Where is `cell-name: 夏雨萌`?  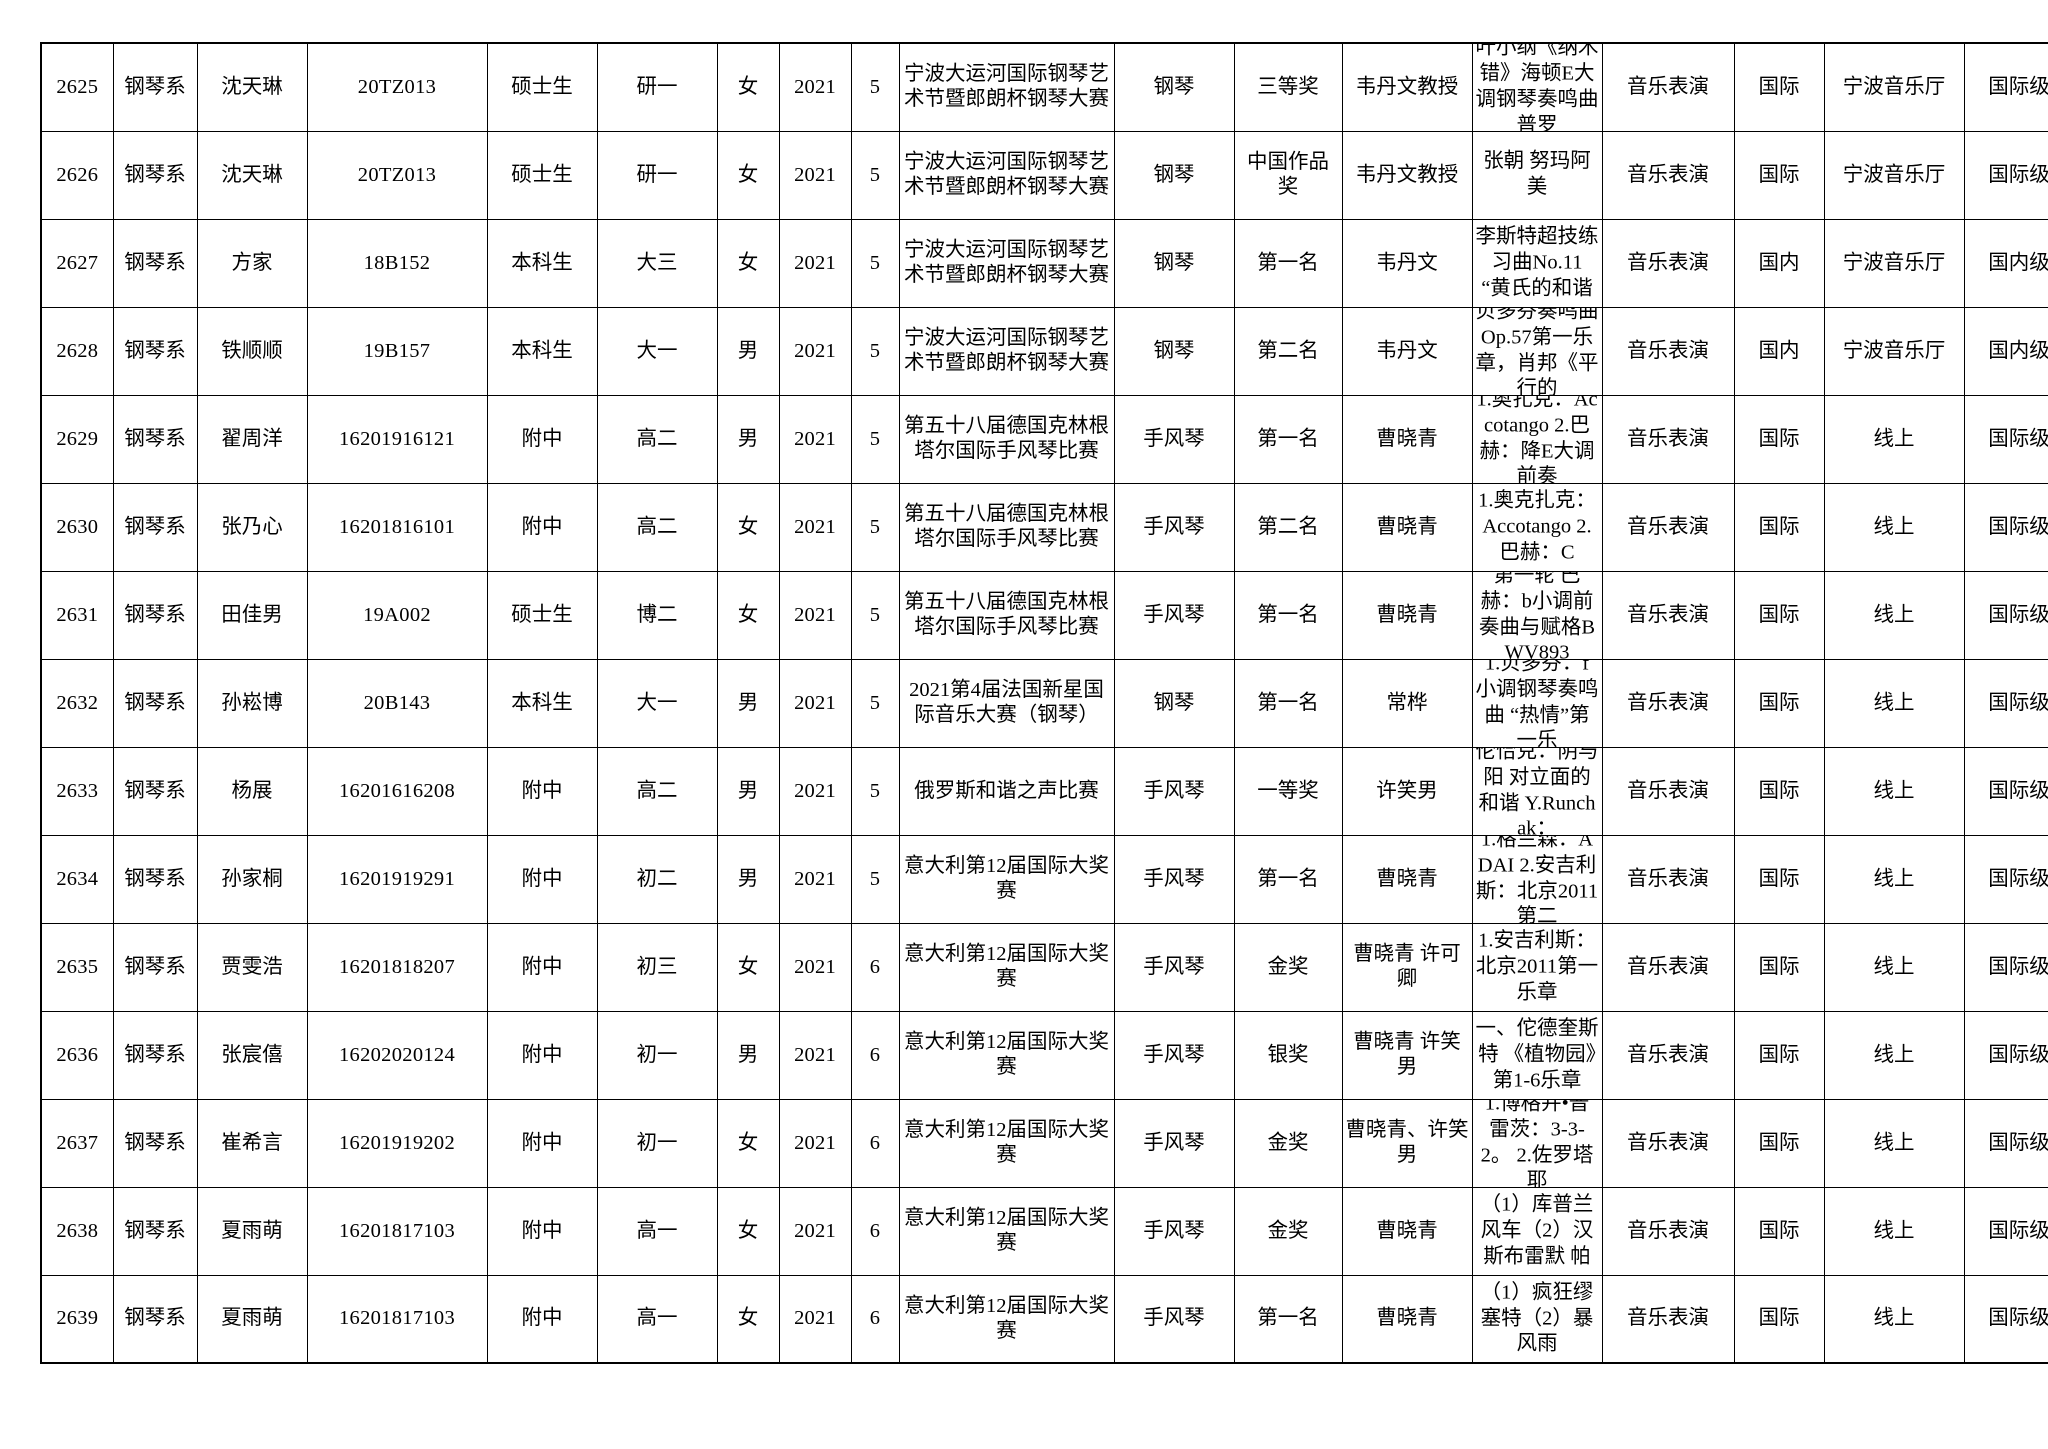
cell-name: 夏雨萌 is located at coordinates (252, 1319).